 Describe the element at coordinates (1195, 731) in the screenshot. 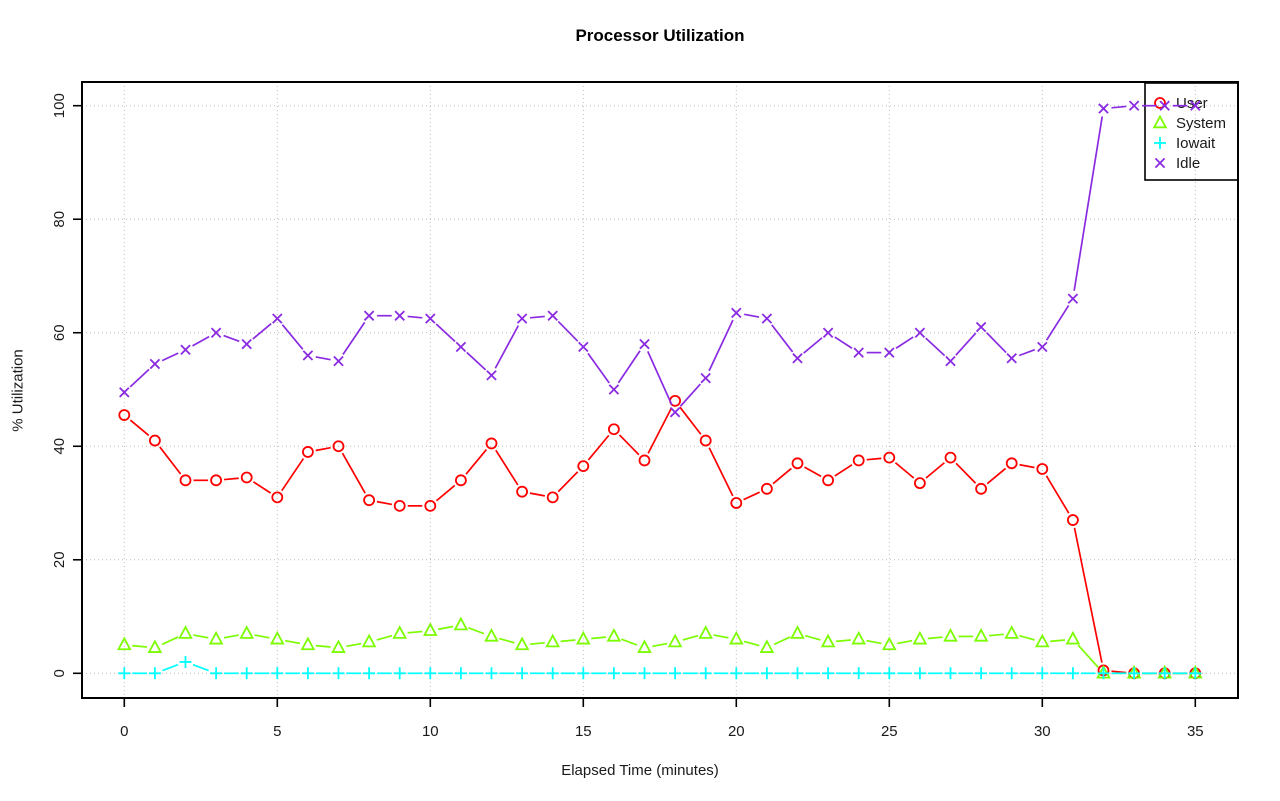

I see `x-tick-label: 35` at that location.